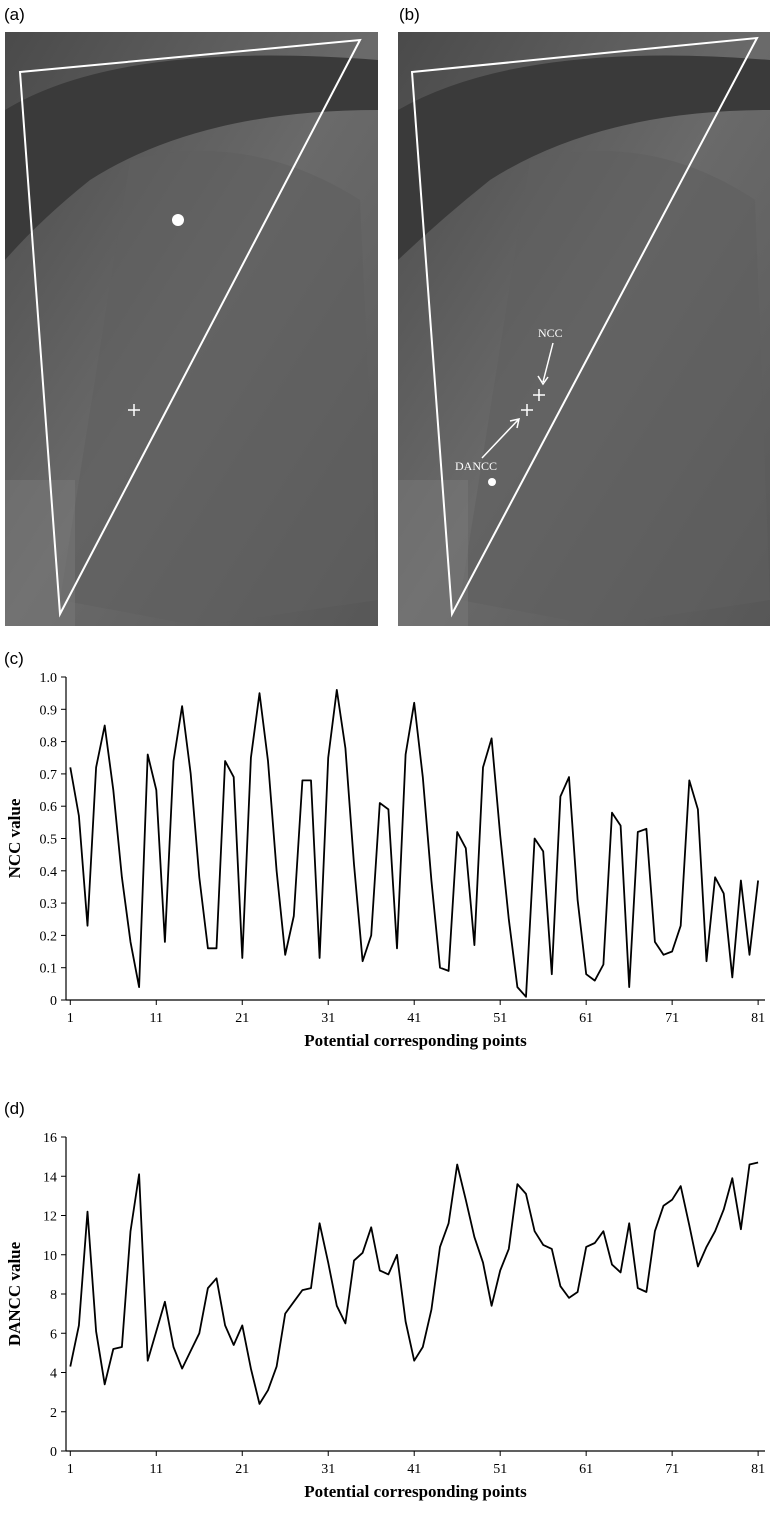  Describe the element at coordinates (53, 1334) in the screenshot. I see `y-tick-label: 6` at that location.